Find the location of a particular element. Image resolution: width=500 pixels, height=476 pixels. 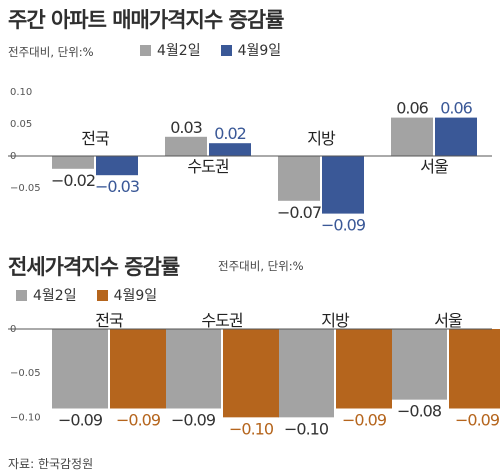

chart2-value-label-s1-0: −0.09 is located at coordinates (138, 420).